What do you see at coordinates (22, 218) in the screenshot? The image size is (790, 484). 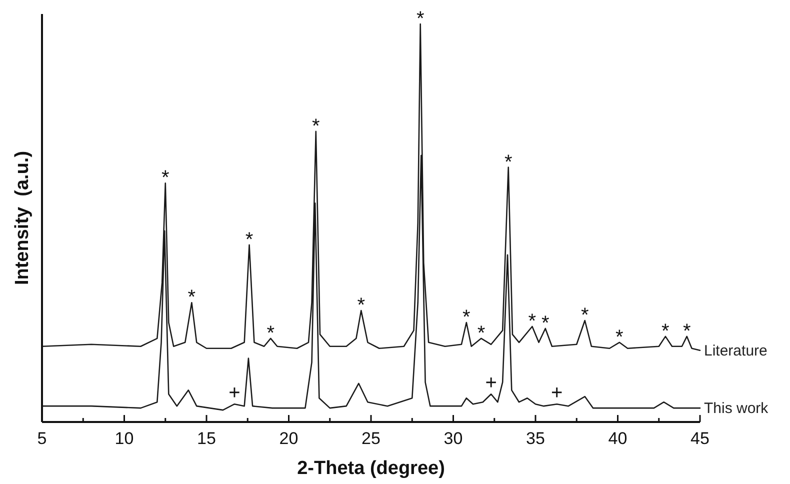 I see `y-axis-title: Intensity (a.u.)` at bounding box center [22, 218].